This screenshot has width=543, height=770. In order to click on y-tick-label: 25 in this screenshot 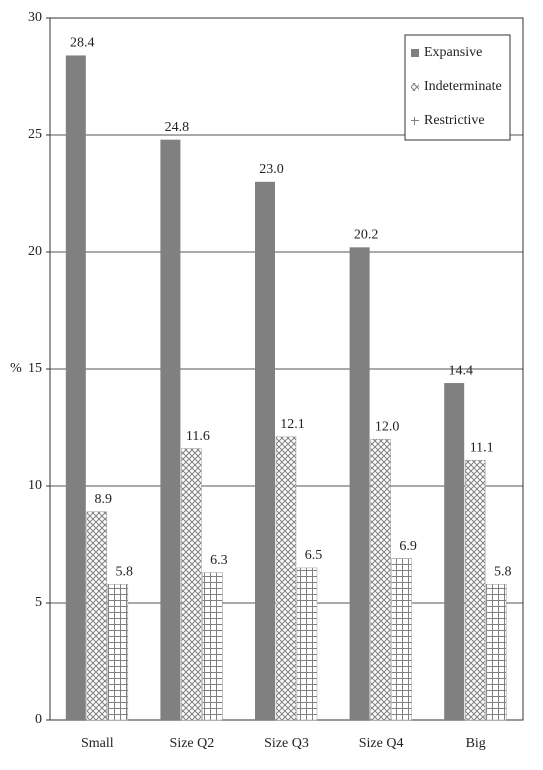, I will do `click(35, 134)`.